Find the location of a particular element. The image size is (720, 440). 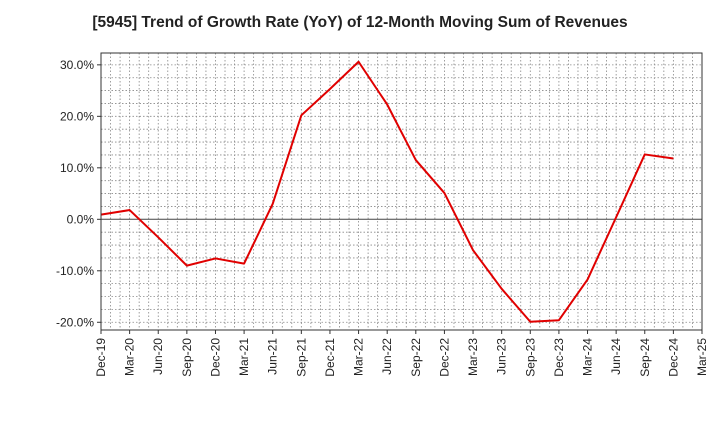

x-tick-label: Mar-20 is located at coordinates (130, 357).